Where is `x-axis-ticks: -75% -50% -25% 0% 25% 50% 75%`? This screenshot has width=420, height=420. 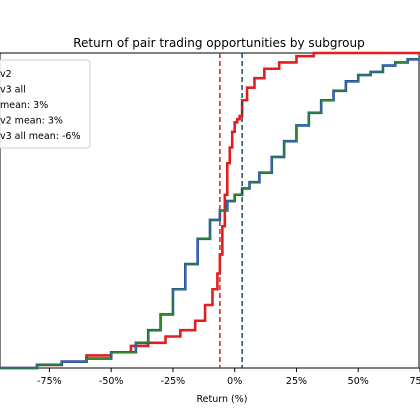 x-axis-ticks: -75% -50% -25% 0% 25% 50% 75% is located at coordinates (228, 377).